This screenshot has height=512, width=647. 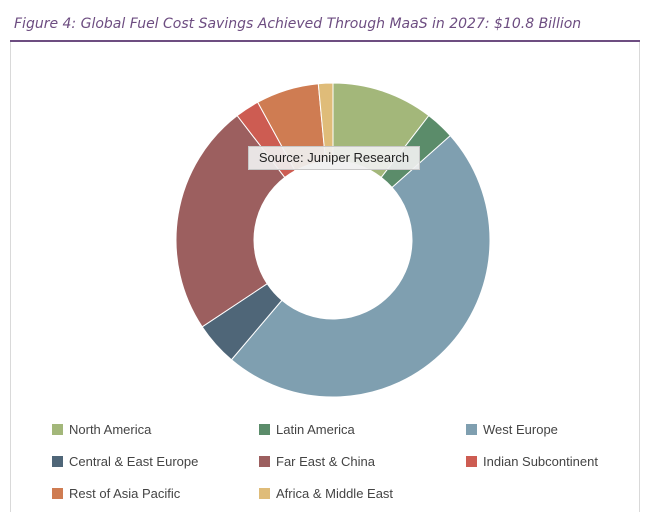 What do you see at coordinates (334, 158) in the screenshot?
I see `source-tooltip: Source: Juniper Research` at bounding box center [334, 158].